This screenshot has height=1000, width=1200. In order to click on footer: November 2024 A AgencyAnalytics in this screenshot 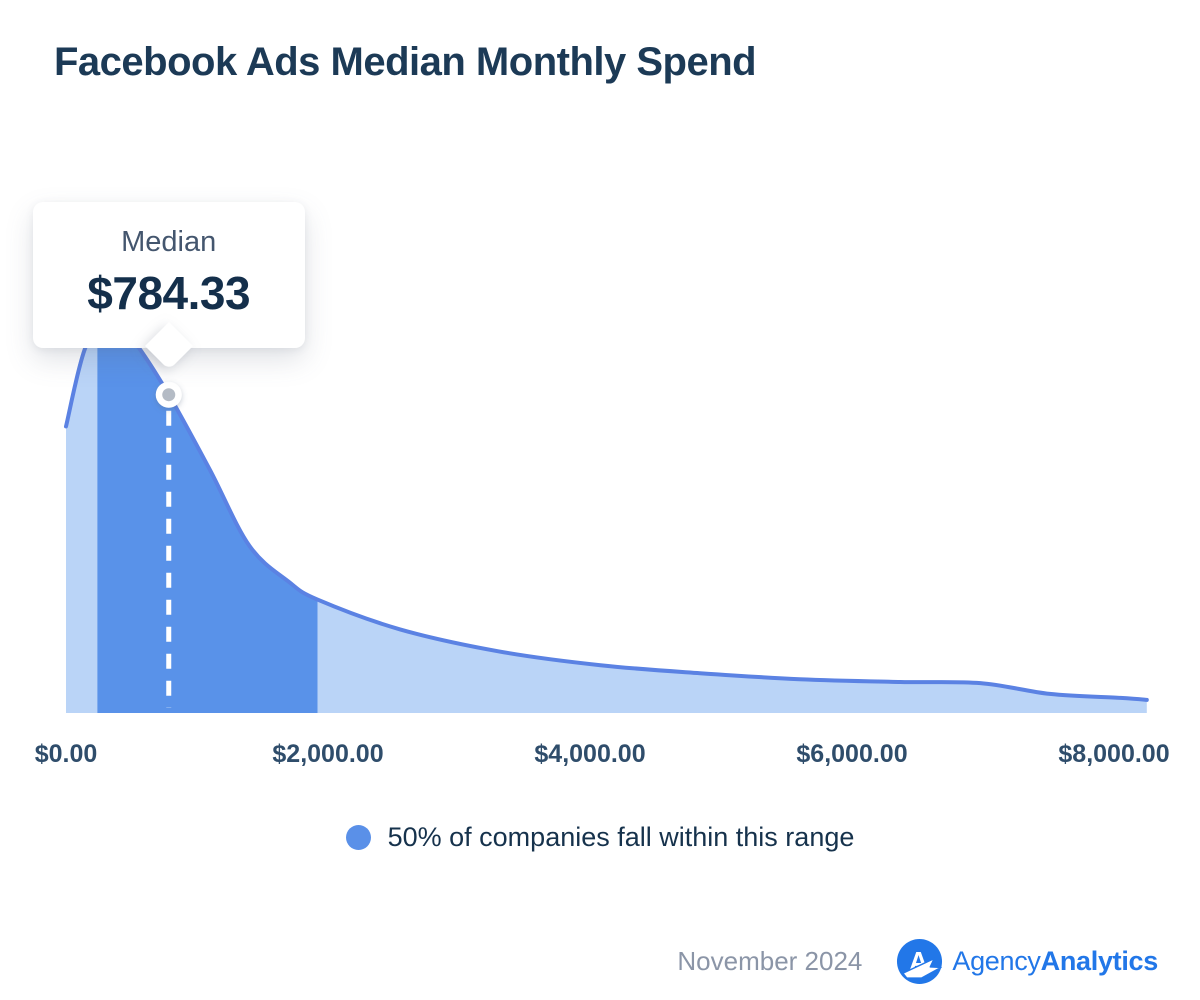, I will do `click(917, 961)`.